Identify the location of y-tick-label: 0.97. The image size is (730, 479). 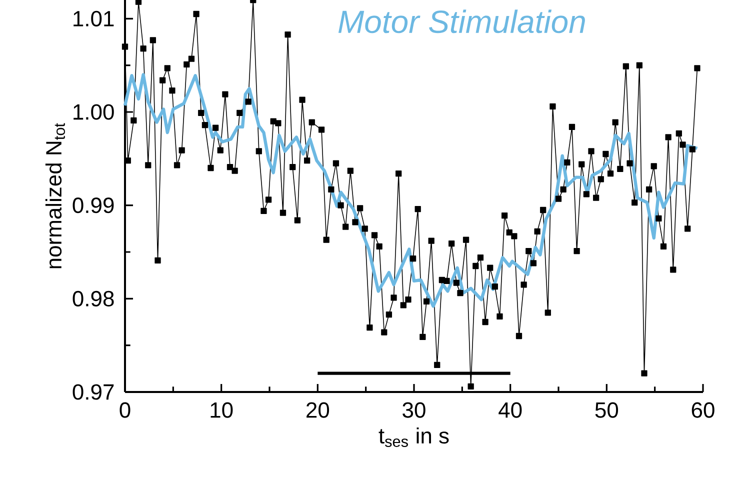
(93, 392).